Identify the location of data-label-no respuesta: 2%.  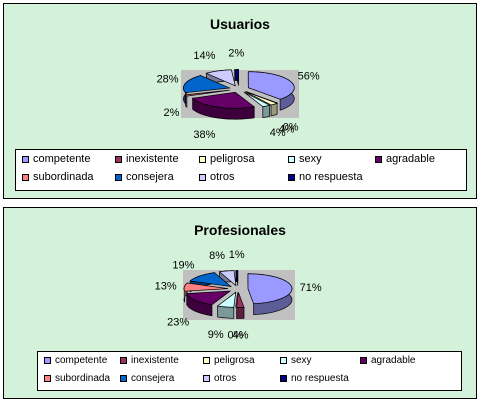
(236, 54).